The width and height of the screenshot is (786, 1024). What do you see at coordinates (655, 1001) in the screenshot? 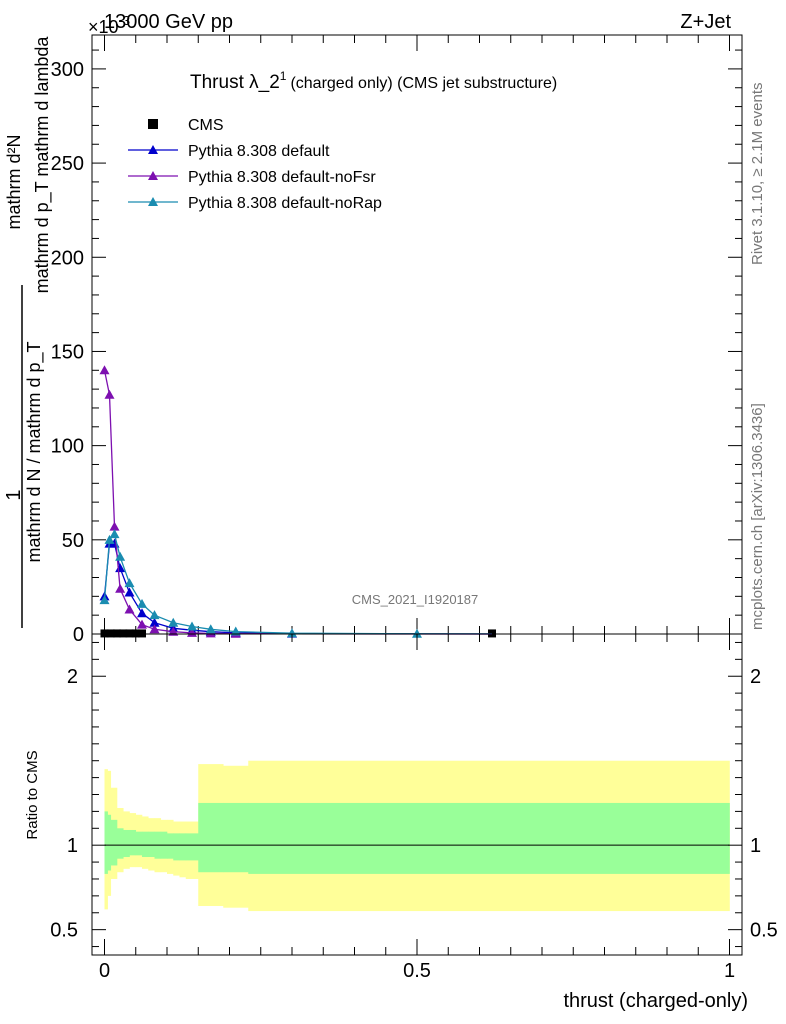
I see `x-axis-label: thrust (charged-only)` at bounding box center [655, 1001].